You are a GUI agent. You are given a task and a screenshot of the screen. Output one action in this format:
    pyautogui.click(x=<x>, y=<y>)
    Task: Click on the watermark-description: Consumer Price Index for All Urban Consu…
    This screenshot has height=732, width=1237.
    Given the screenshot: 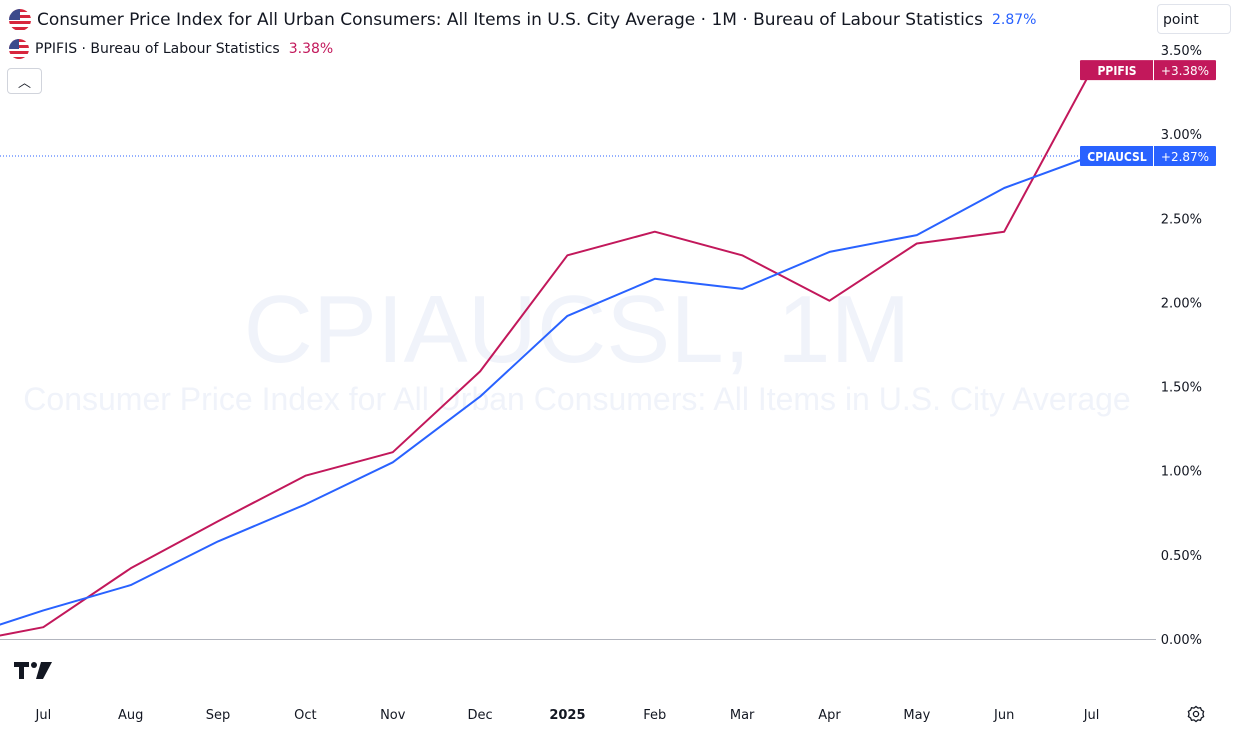 What is the action you would take?
    pyautogui.click(x=576, y=399)
    